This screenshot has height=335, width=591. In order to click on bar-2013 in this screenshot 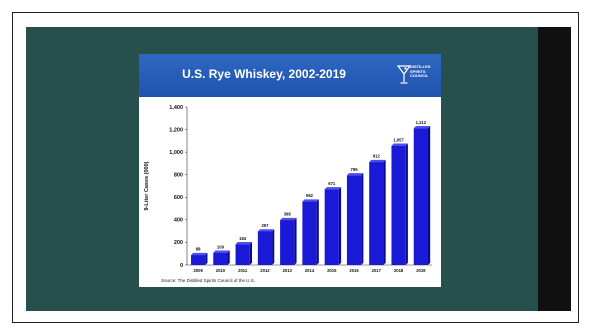, I will do `click(287, 242)`.